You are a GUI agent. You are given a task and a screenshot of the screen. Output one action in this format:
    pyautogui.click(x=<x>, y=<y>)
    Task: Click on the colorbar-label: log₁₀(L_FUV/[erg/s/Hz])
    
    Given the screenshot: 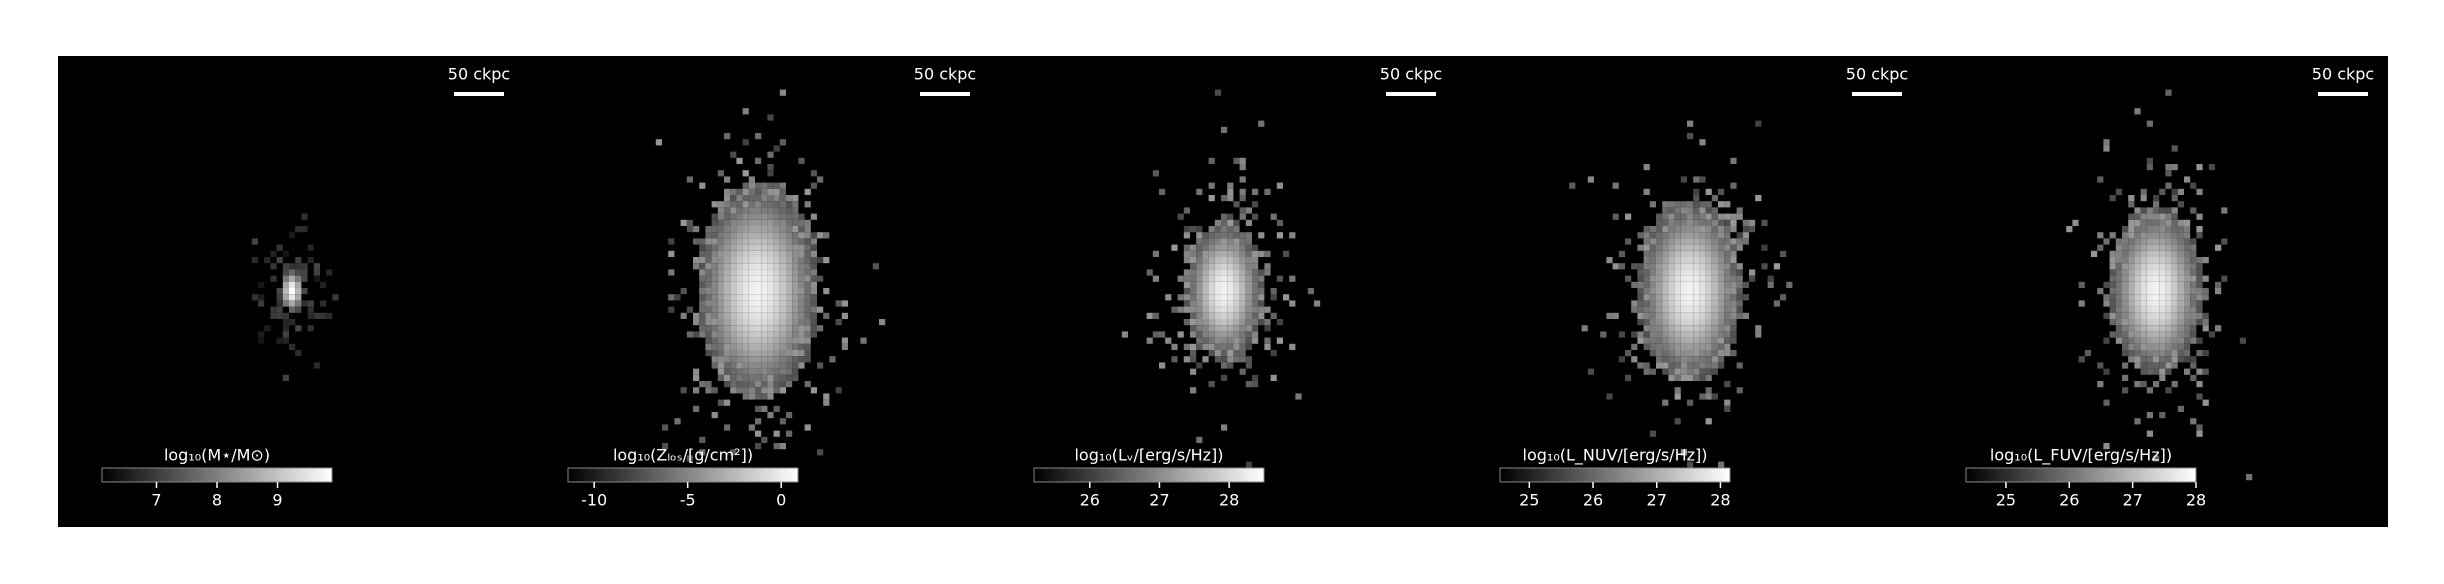 What is the action you would take?
    pyautogui.click(x=2081, y=456)
    